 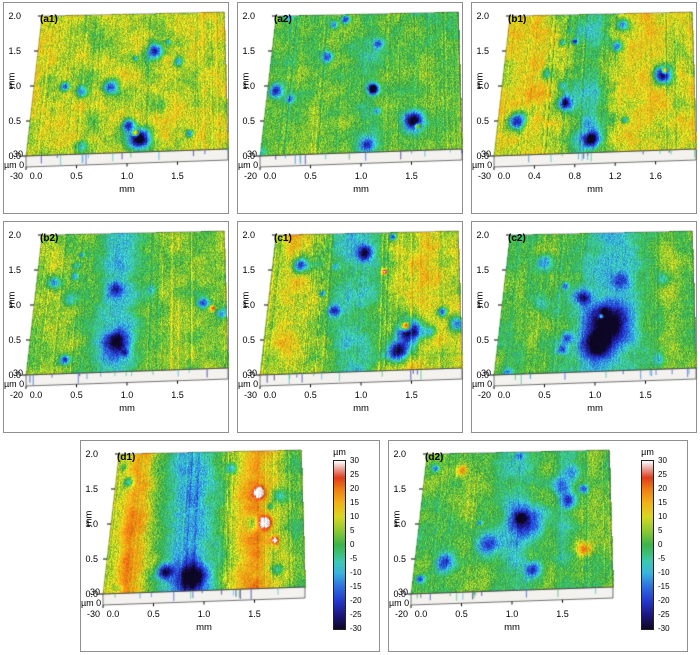 What do you see at coordinates (575, 176) in the screenshot?
I see `x-tick-label: 0.8` at bounding box center [575, 176].